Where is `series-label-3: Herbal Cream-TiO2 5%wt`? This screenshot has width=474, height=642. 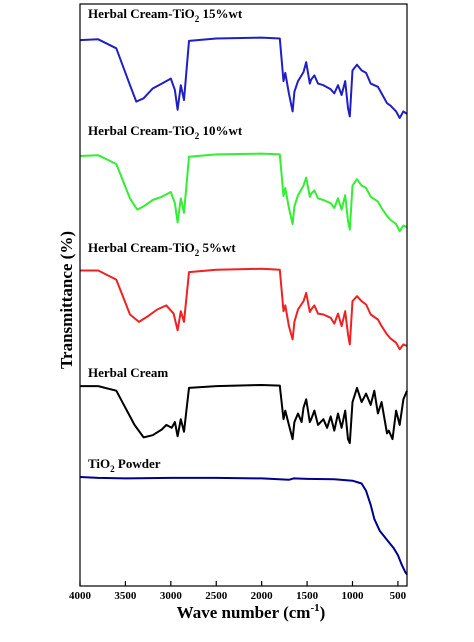
series-label-3: Herbal Cream-TiO2 5%wt is located at coordinates (162, 249).